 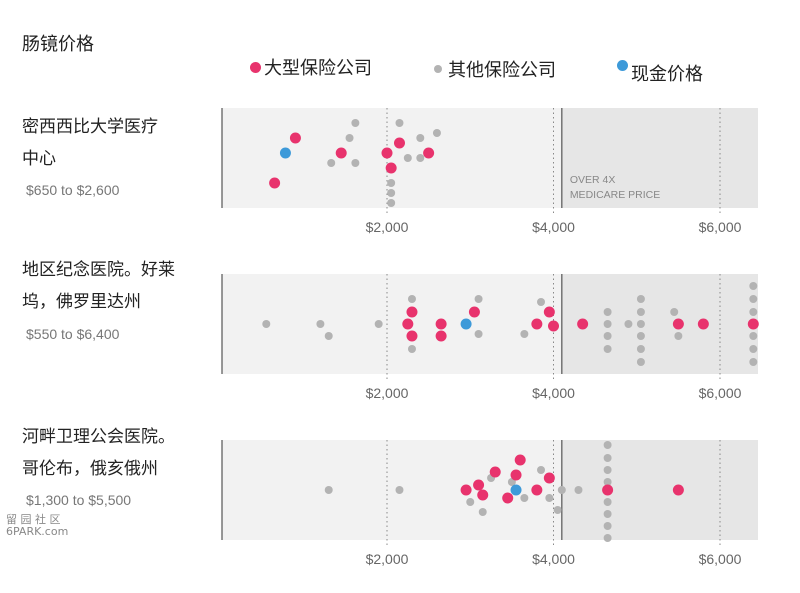 I want to click on major-insurer-dot, so click(x=255, y=67).